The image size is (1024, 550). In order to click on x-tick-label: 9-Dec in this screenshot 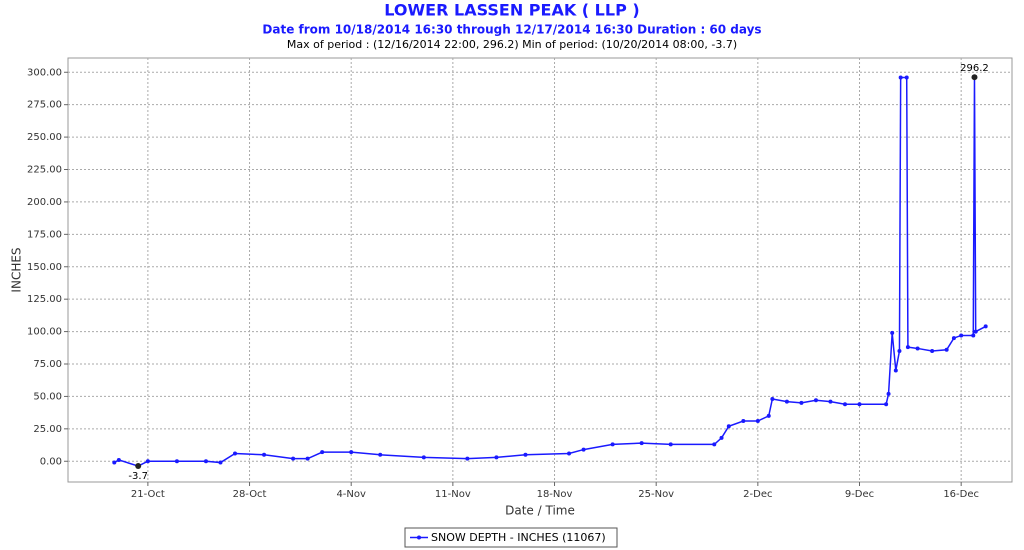, I will do `click(859, 494)`.